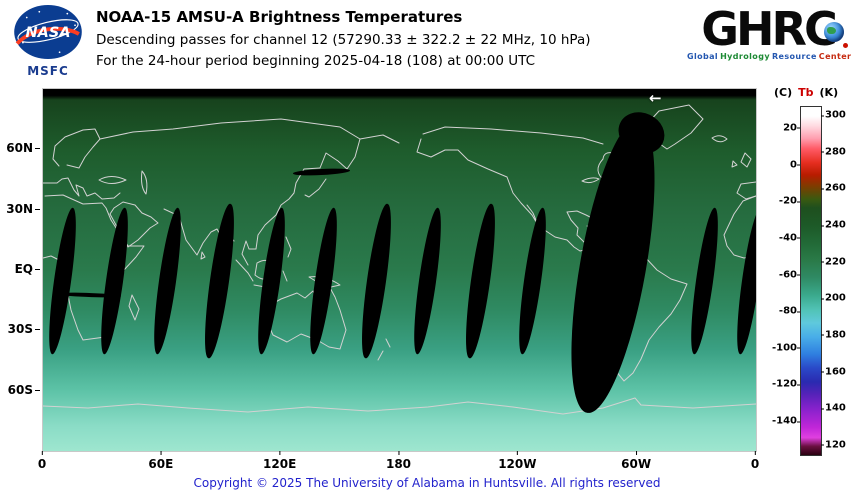 The image size is (854, 502). Describe the element at coordinates (280, 461) in the screenshot. I see `x-tick-label: 120E` at that location.